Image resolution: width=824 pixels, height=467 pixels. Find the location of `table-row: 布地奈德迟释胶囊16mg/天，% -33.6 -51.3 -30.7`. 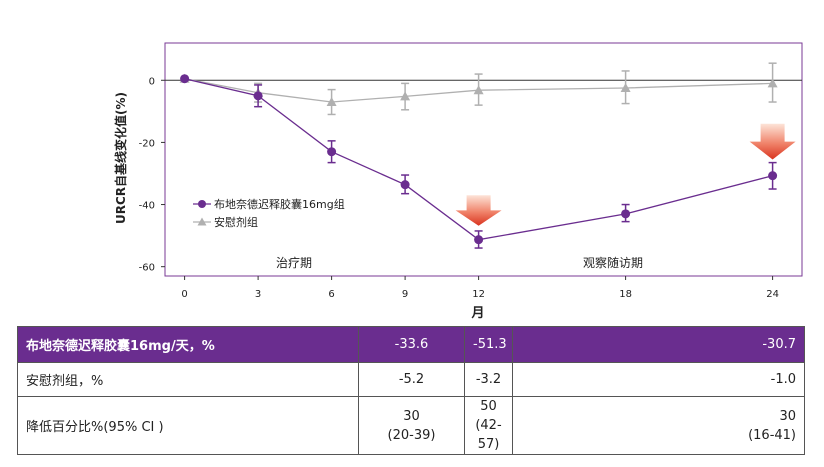

table-row: 布地奈德迟释胶囊16mg/天，% -33.6 -51.3 -30.7 is located at coordinates (411, 344).